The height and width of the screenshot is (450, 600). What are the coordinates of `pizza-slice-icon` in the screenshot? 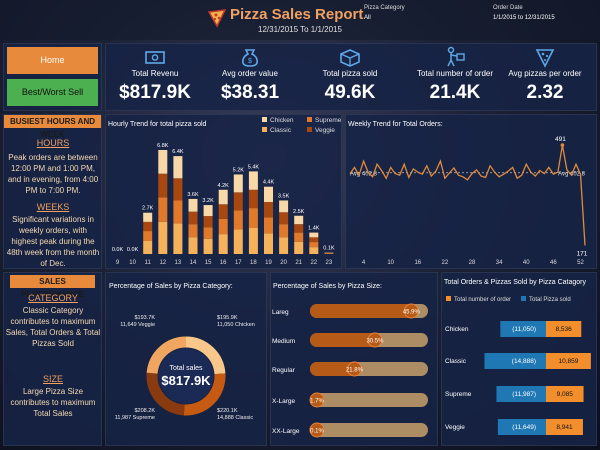 It's located at (545, 57).